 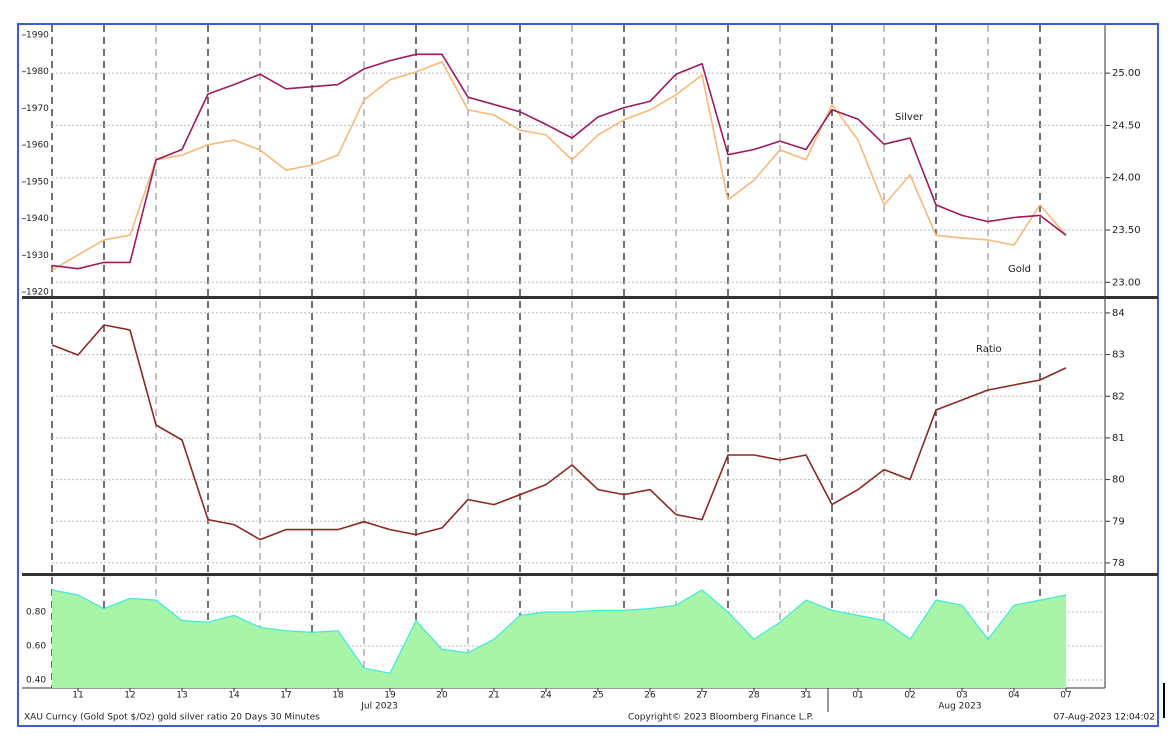 What do you see at coordinates (36, 647) in the screenshot?
I see `y-tick-label: 0.60` at bounding box center [36, 647].